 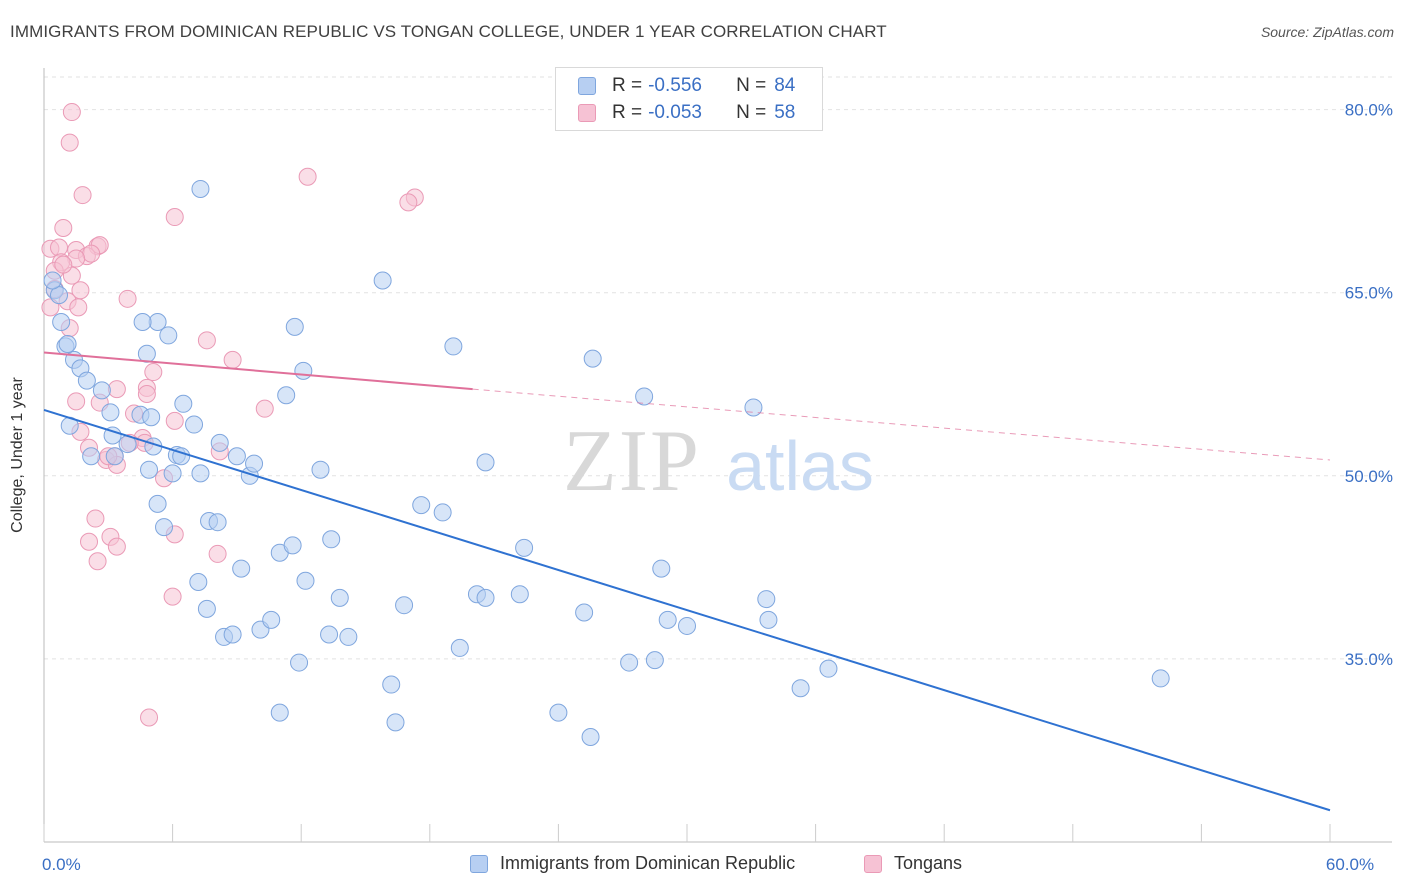 What do you see at coordinates (718, 461) in the screenshot?
I see `watermark: ZIP atlas` at bounding box center [718, 461].